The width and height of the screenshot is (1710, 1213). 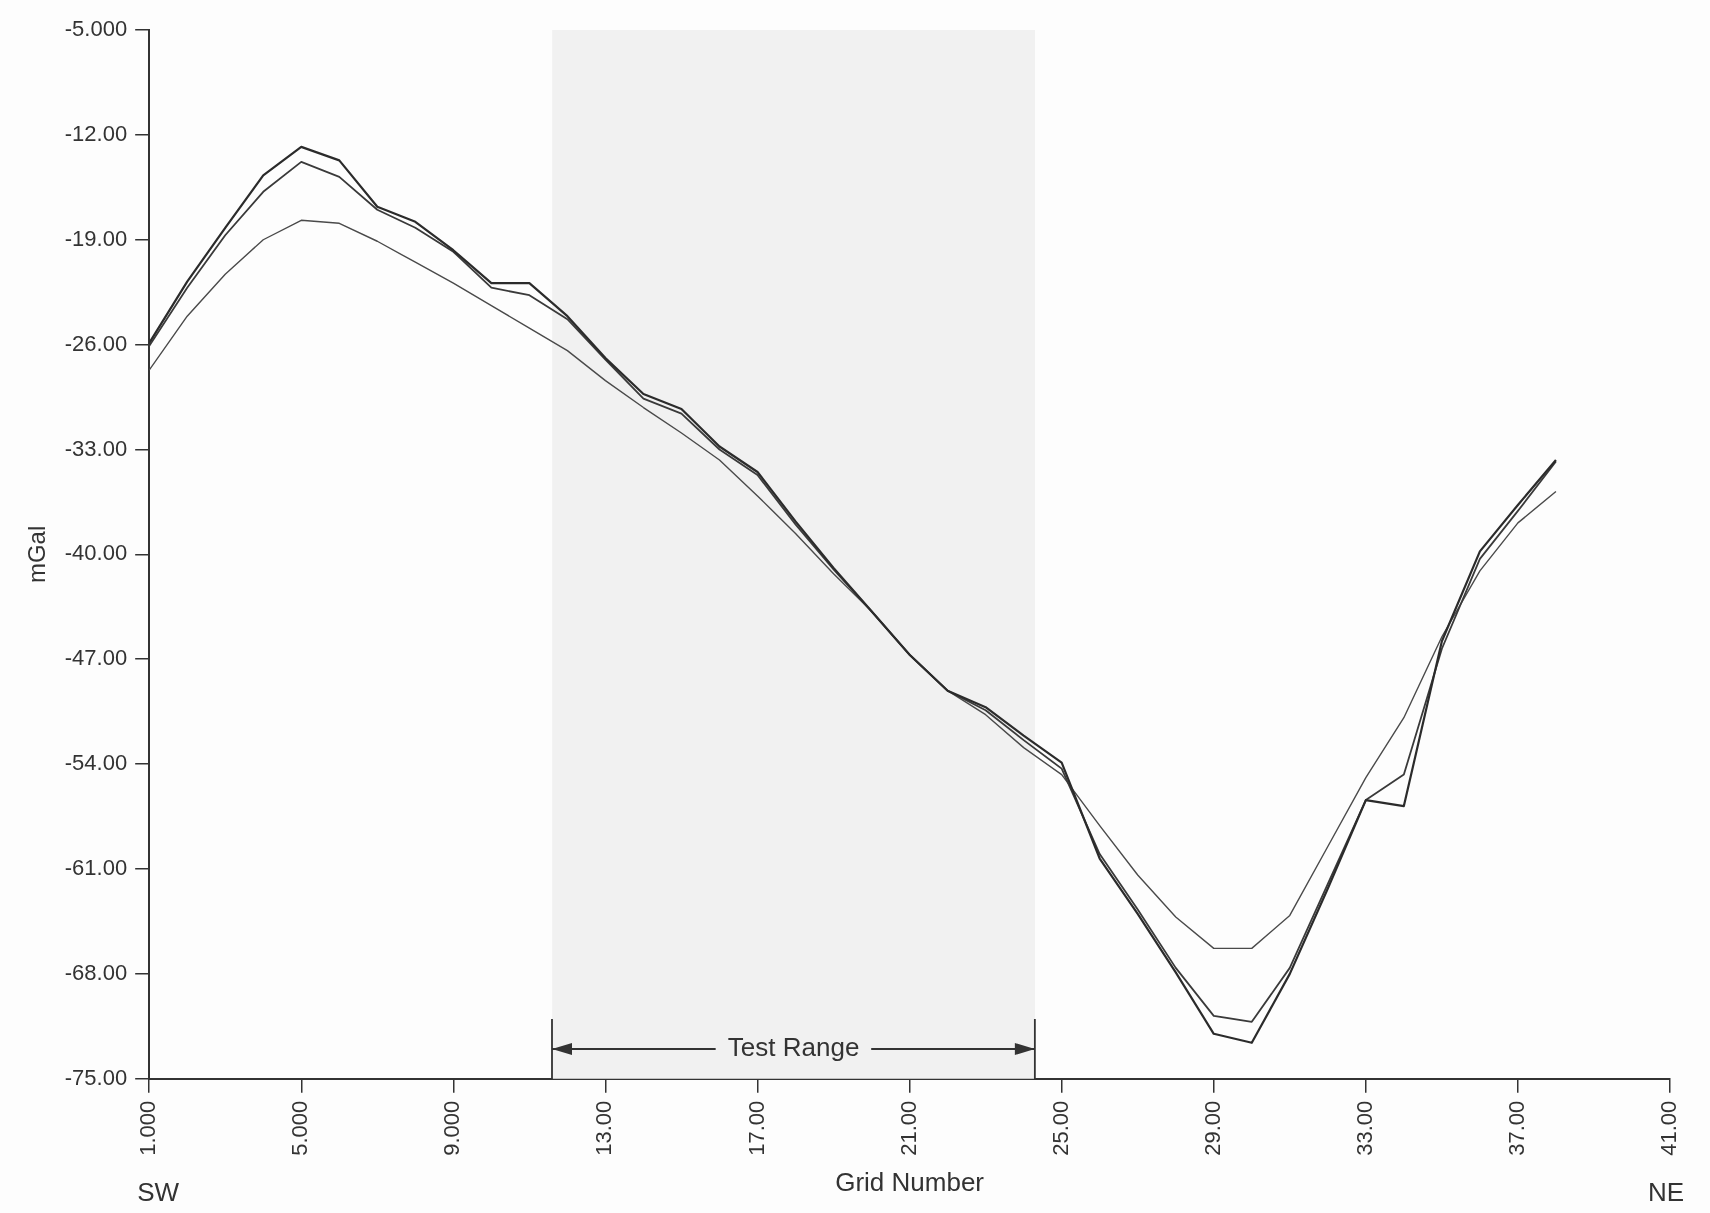 What do you see at coordinates (148, 1128) in the screenshot?
I see `x-tick-label: 1.000` at bounding box center [148, 1128].